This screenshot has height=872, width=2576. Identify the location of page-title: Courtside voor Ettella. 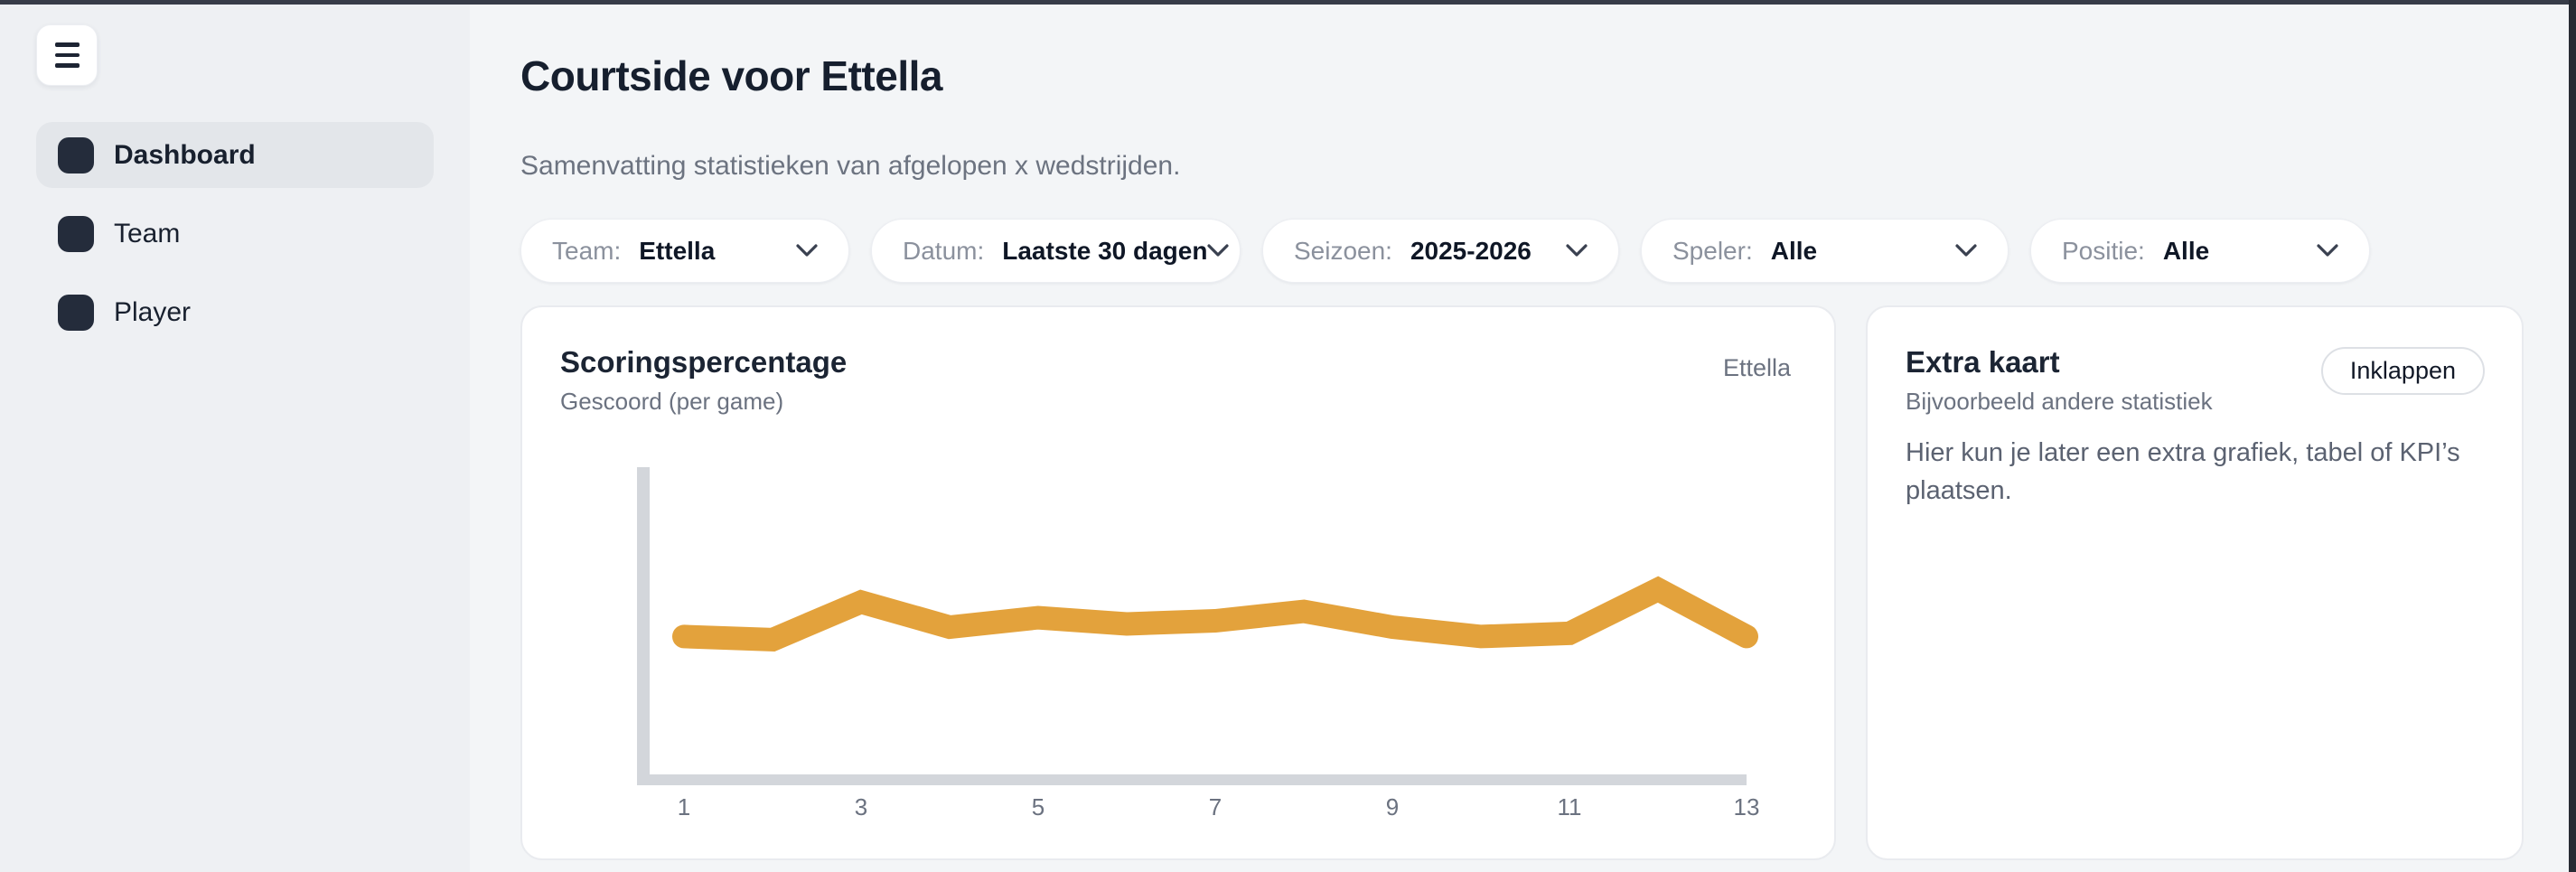
(731, 75).